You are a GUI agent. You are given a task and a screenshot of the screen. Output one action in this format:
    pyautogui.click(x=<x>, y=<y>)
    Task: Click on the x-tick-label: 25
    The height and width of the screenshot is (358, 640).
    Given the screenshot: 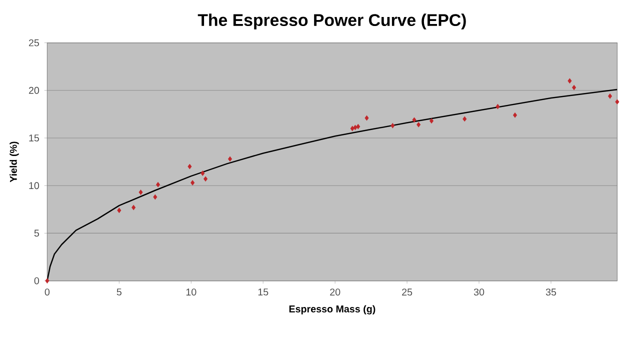 What is the action you would take?
    pyautogui.click(x=407, y=292)
    